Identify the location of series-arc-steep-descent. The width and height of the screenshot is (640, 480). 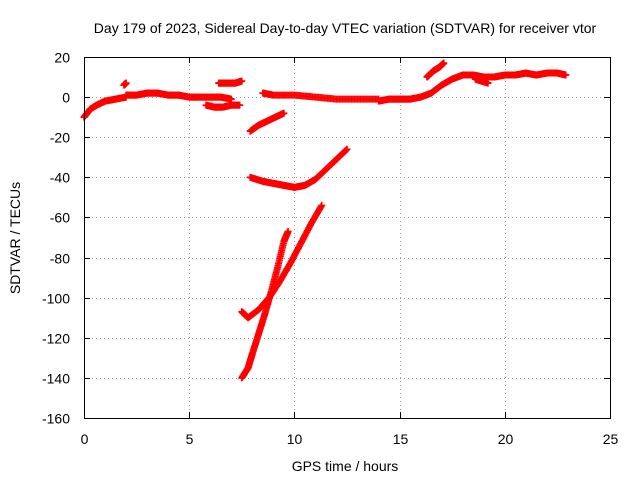
(265, 304).